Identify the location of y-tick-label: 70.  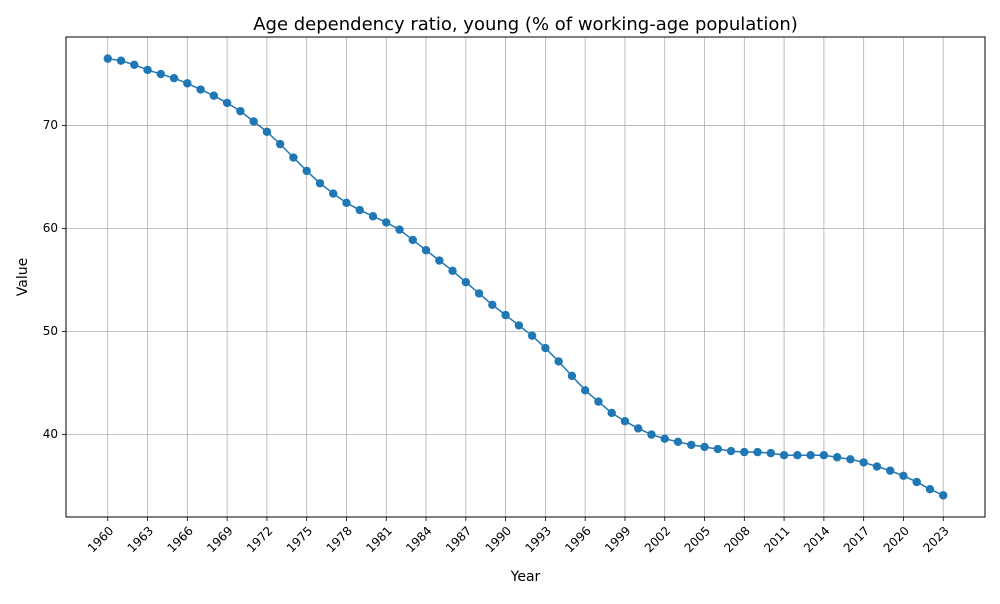
(50, 125).